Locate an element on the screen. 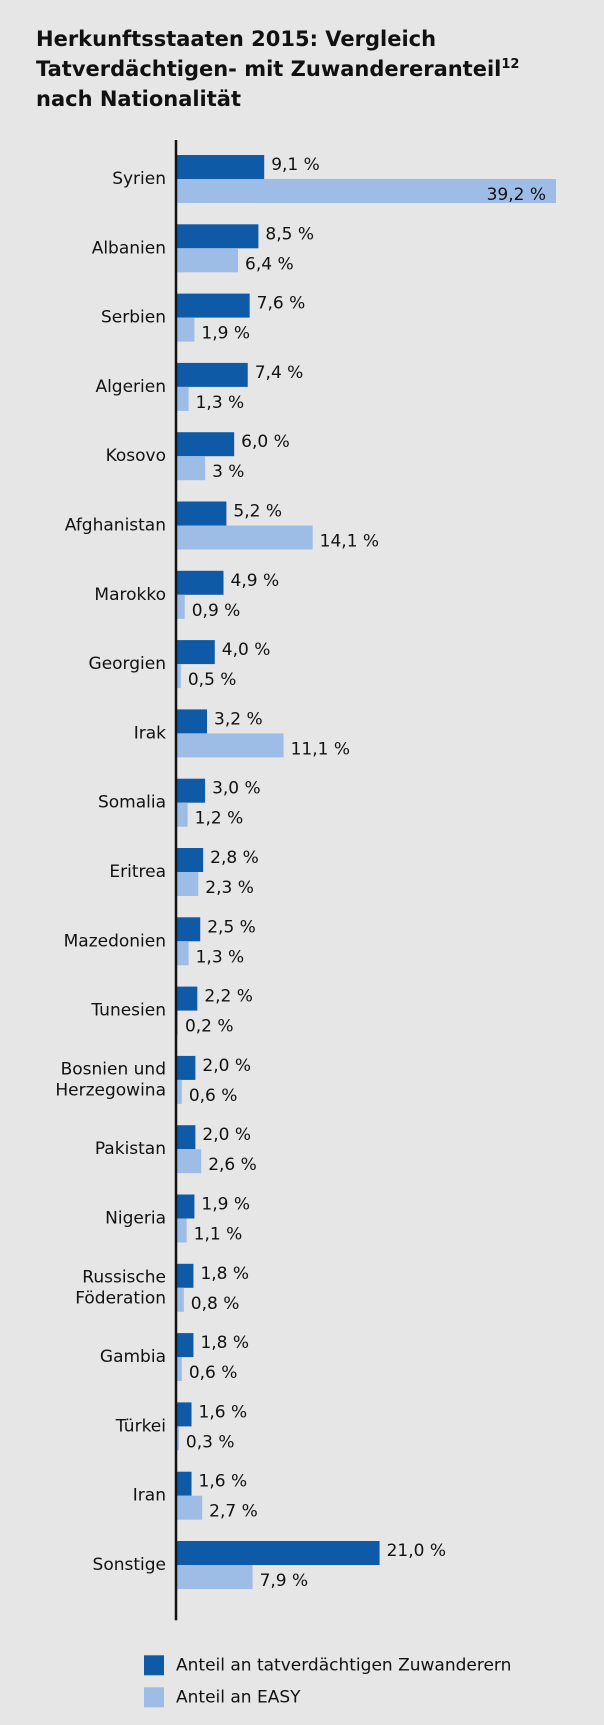 This screenshot has height=1725, width=604. category-label: Nigeria is located at coordinates (135, 1219).